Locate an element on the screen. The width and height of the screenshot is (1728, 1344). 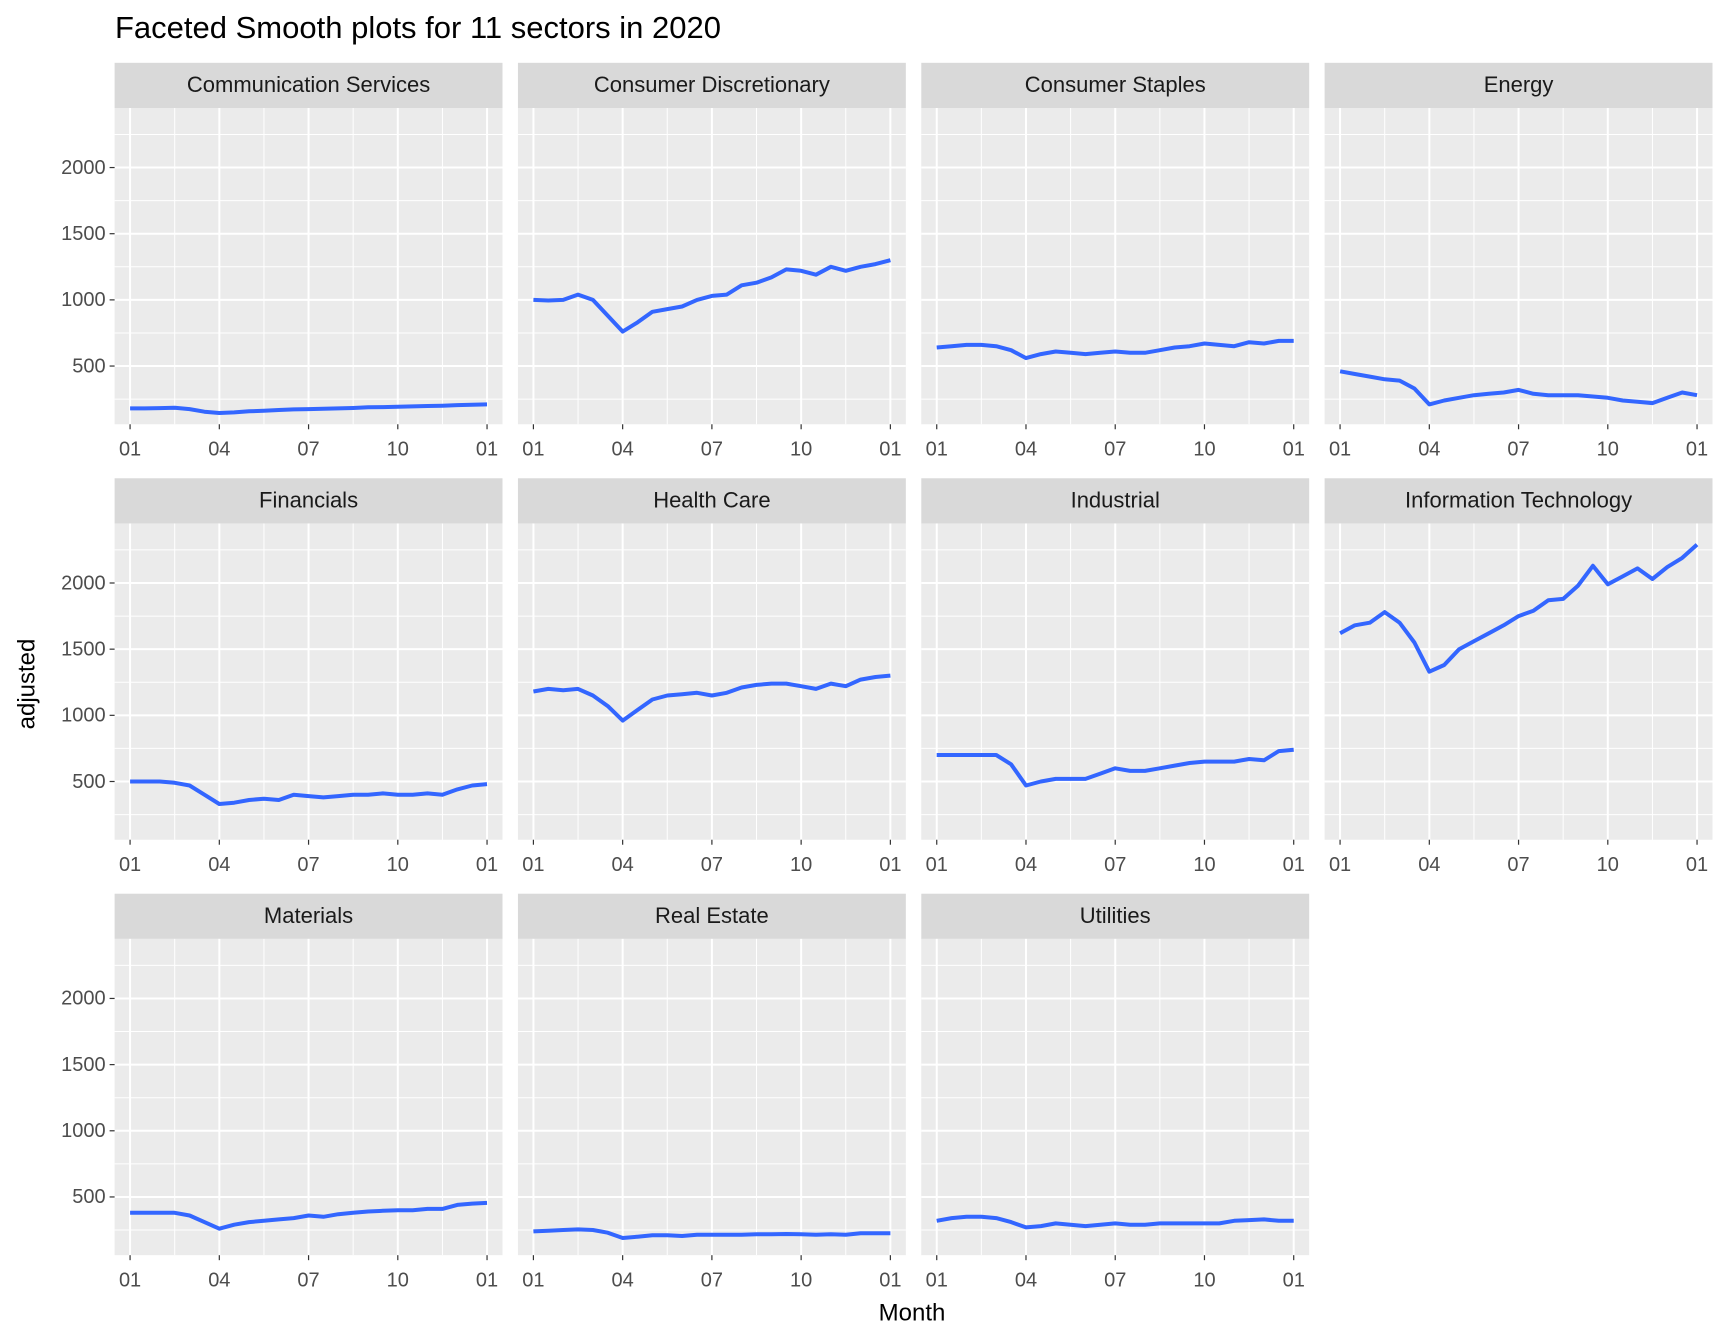
facet-title: Consumer Staples is located at coordinates (1115, 84).